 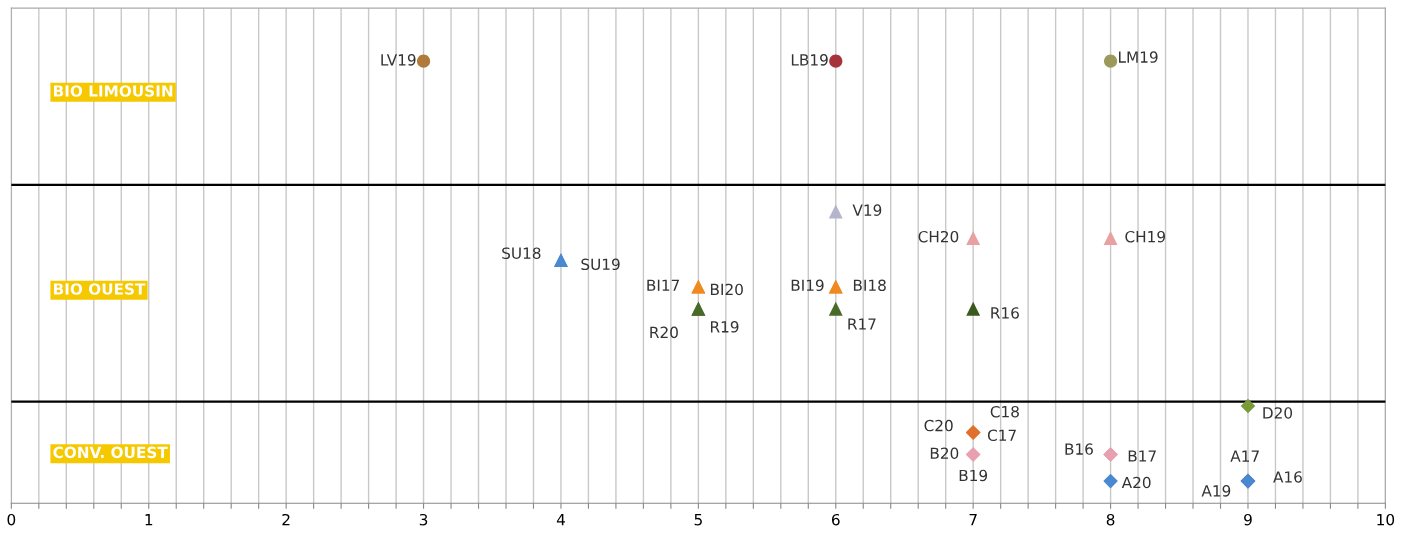 What do you see at coordinates (938, 425) in the screenshot?
I see `annotation: C20` at bounding box center [938, 425].